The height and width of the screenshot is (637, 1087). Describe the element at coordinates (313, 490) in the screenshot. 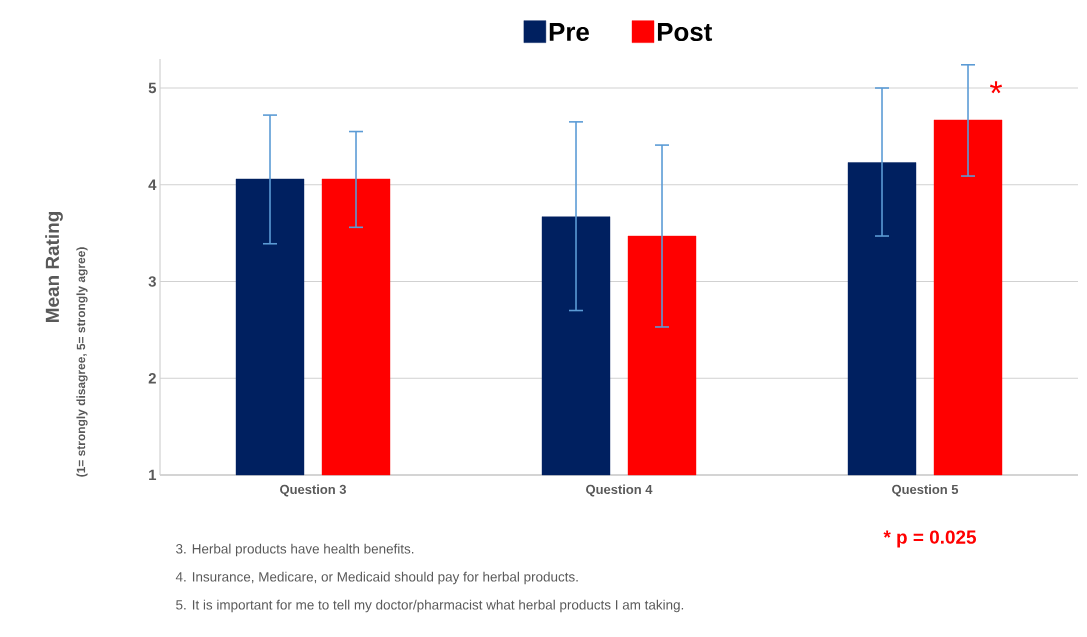

I see `x-tick-label: Question 3` at that location.